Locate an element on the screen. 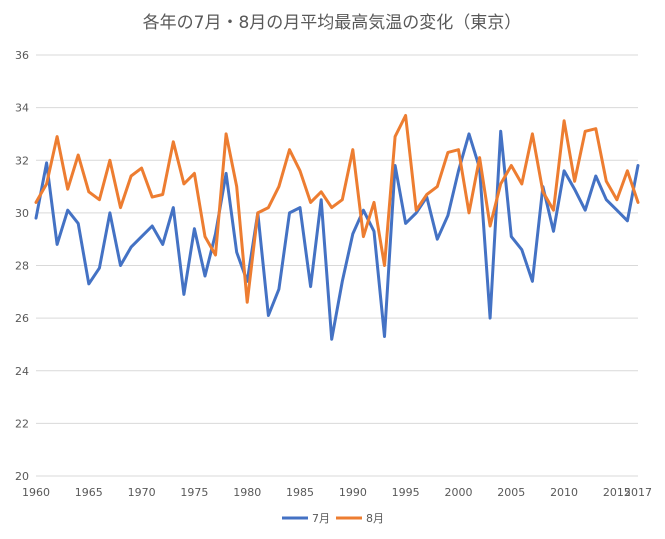  x-tick-label: 1995 is located at coordinates (406, 492).